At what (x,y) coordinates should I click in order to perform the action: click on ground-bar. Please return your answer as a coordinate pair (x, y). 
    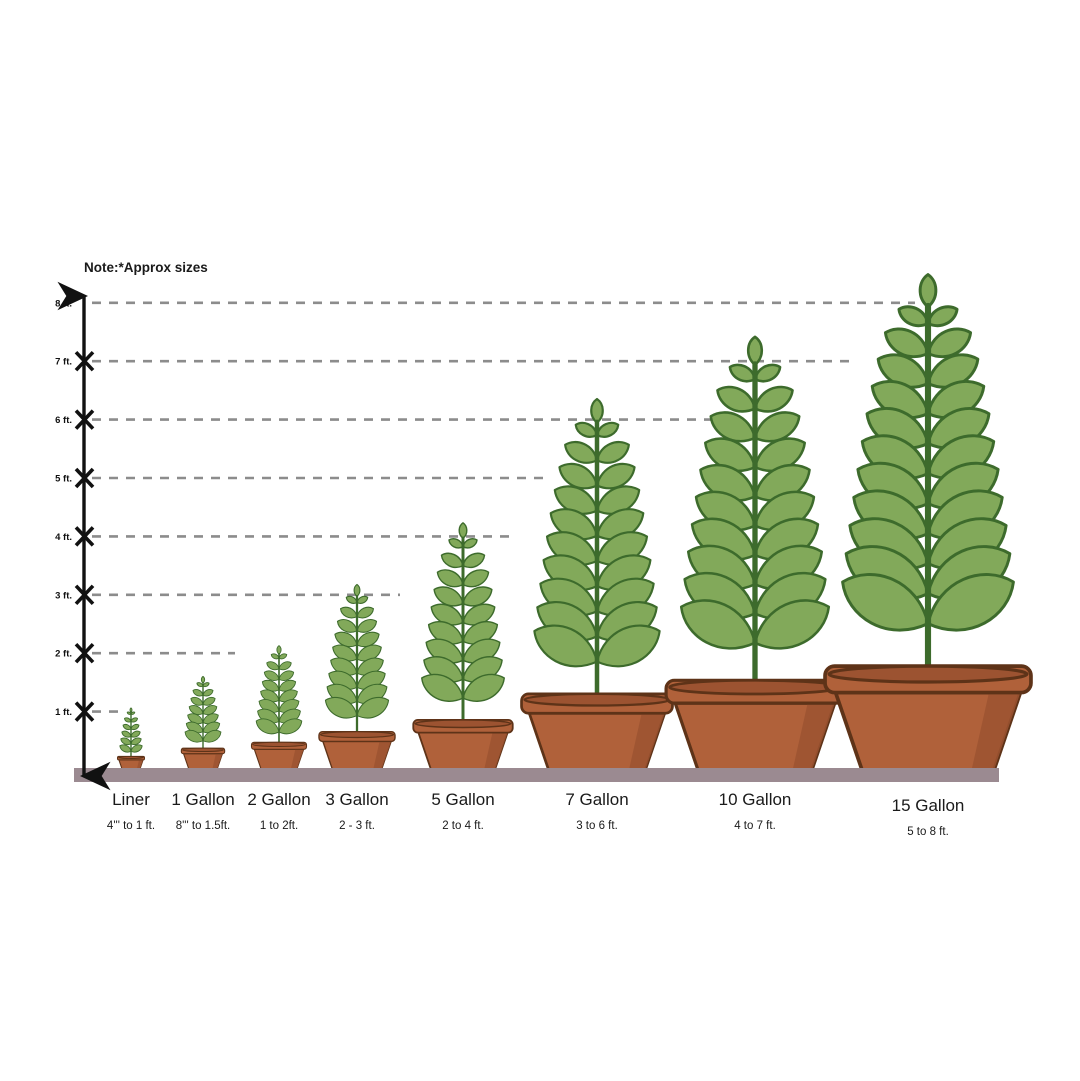
    Looking at the image, I should click on (536, 775).